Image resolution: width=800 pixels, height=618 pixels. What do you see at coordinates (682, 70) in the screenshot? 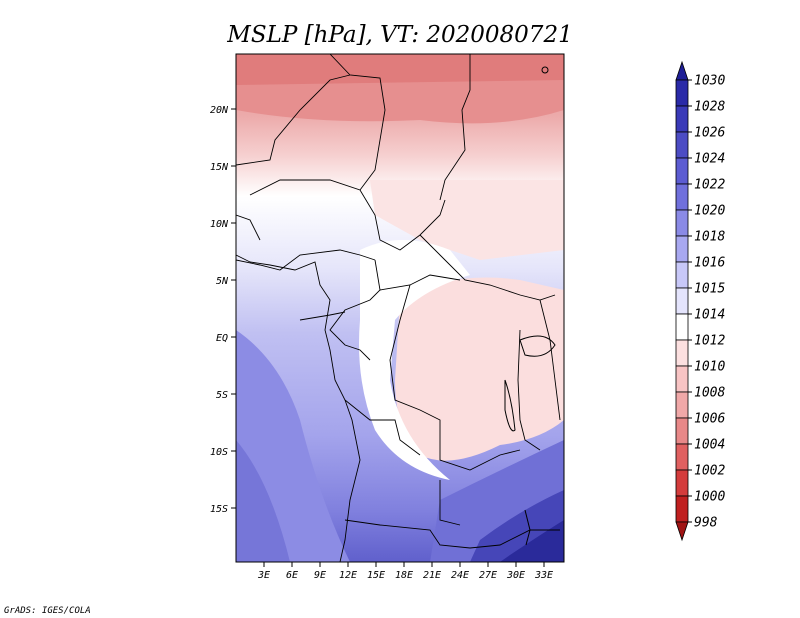
I see `colorbar-top-arrow` at bounding box center [682, 70].